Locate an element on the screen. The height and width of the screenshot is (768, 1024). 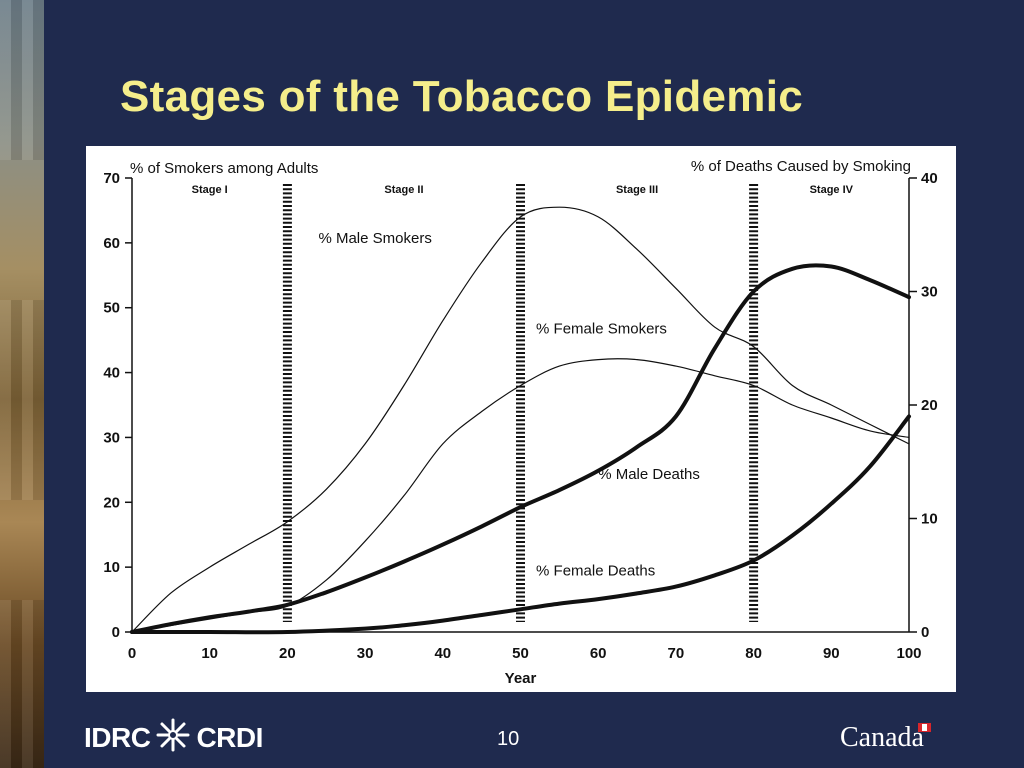
right-y-tick-label: 40 is located at coordinates (929, 178).